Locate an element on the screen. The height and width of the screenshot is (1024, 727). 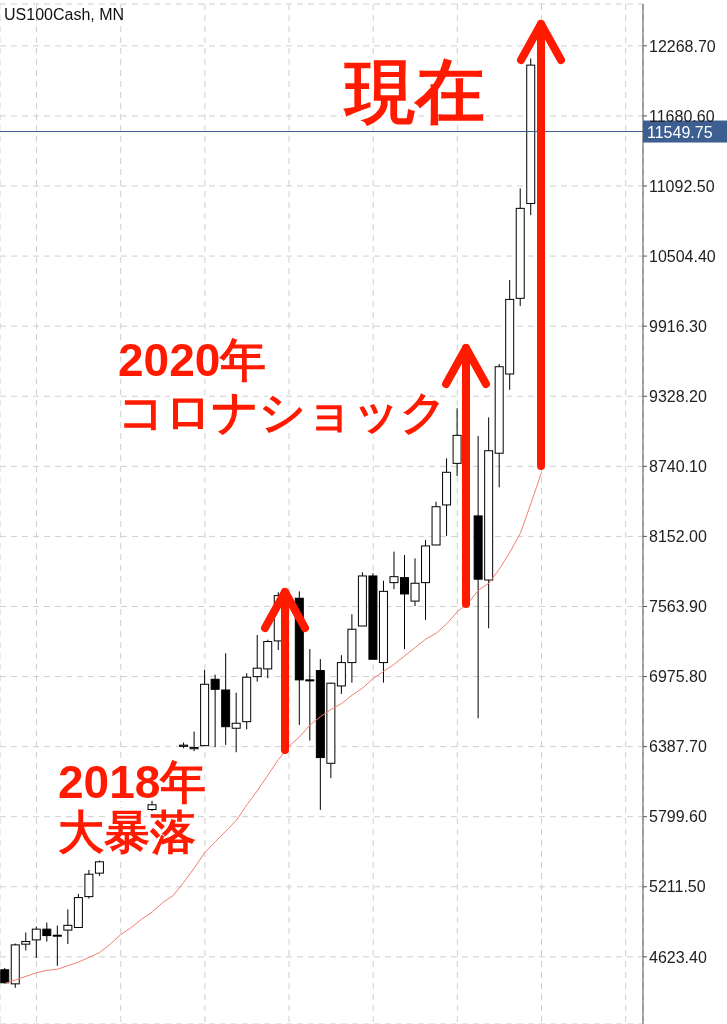
y-tick-label: 4623.40 is located at coordinates (678, 957).